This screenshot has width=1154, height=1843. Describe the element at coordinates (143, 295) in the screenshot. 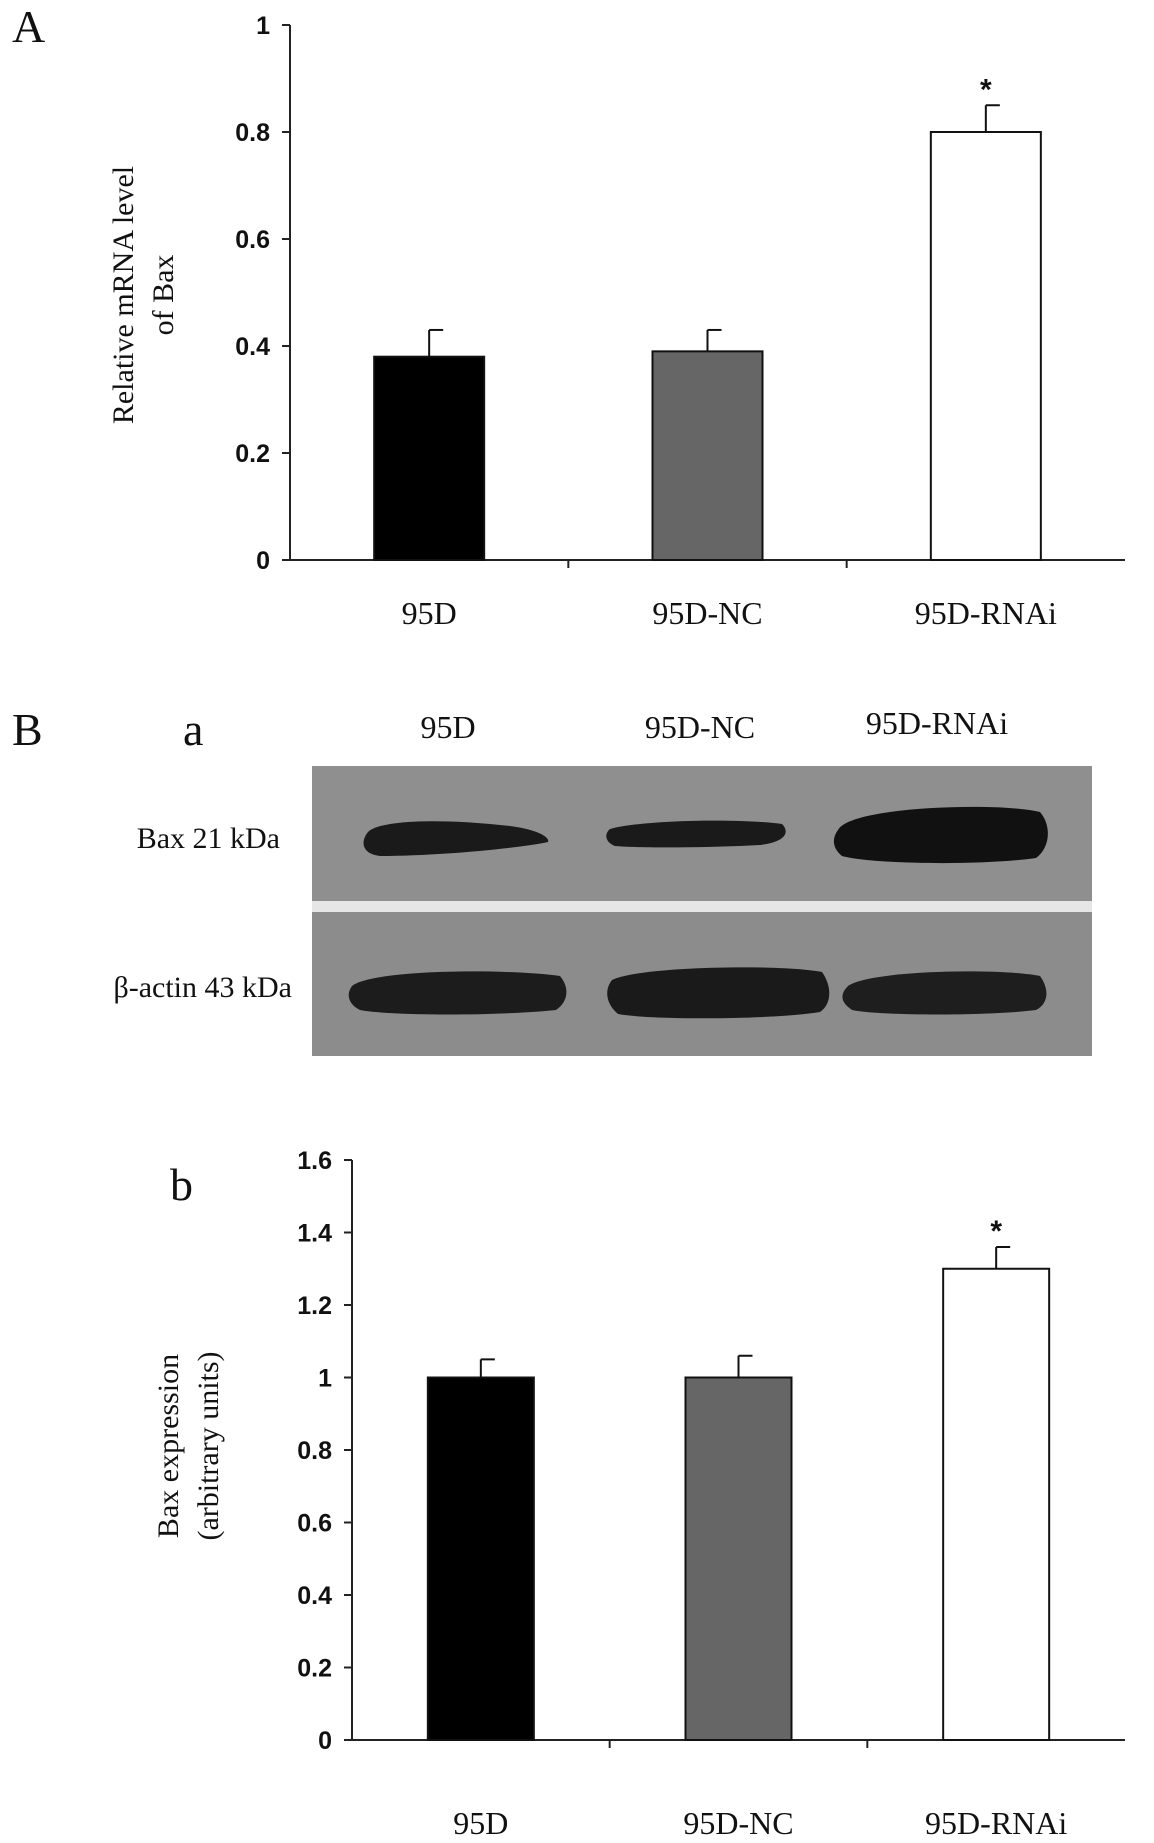

I see `y-axis-title: Relative mRNA level of Bax` at that location.